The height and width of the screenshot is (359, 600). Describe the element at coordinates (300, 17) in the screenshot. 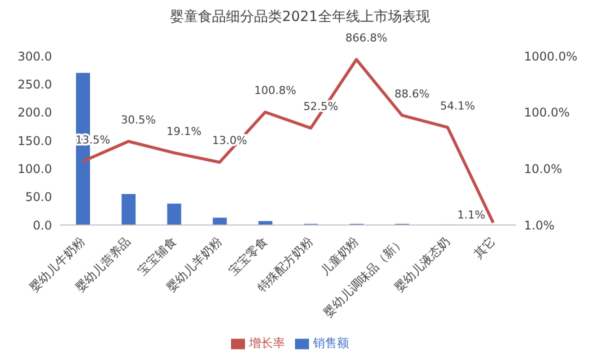

I see `chart-title: 婴童食品细分品类2021全年线上市场表现` at that location.